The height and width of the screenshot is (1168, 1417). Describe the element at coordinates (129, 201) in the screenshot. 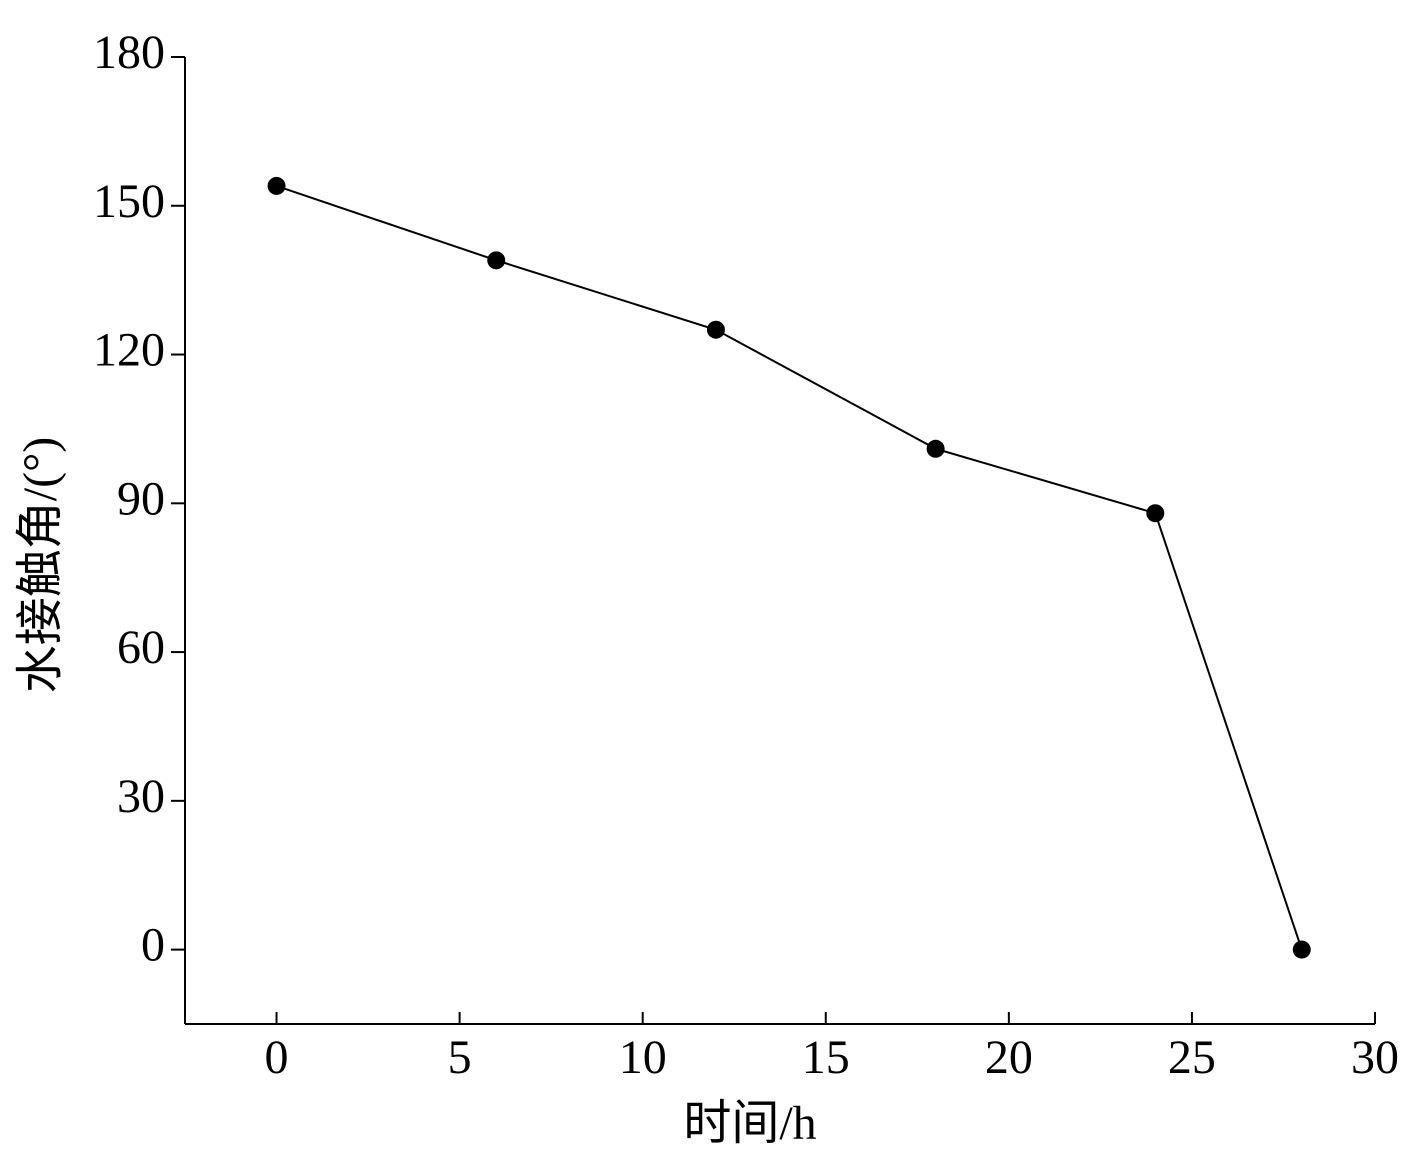

I see `y-tick-label: 150` at that location.